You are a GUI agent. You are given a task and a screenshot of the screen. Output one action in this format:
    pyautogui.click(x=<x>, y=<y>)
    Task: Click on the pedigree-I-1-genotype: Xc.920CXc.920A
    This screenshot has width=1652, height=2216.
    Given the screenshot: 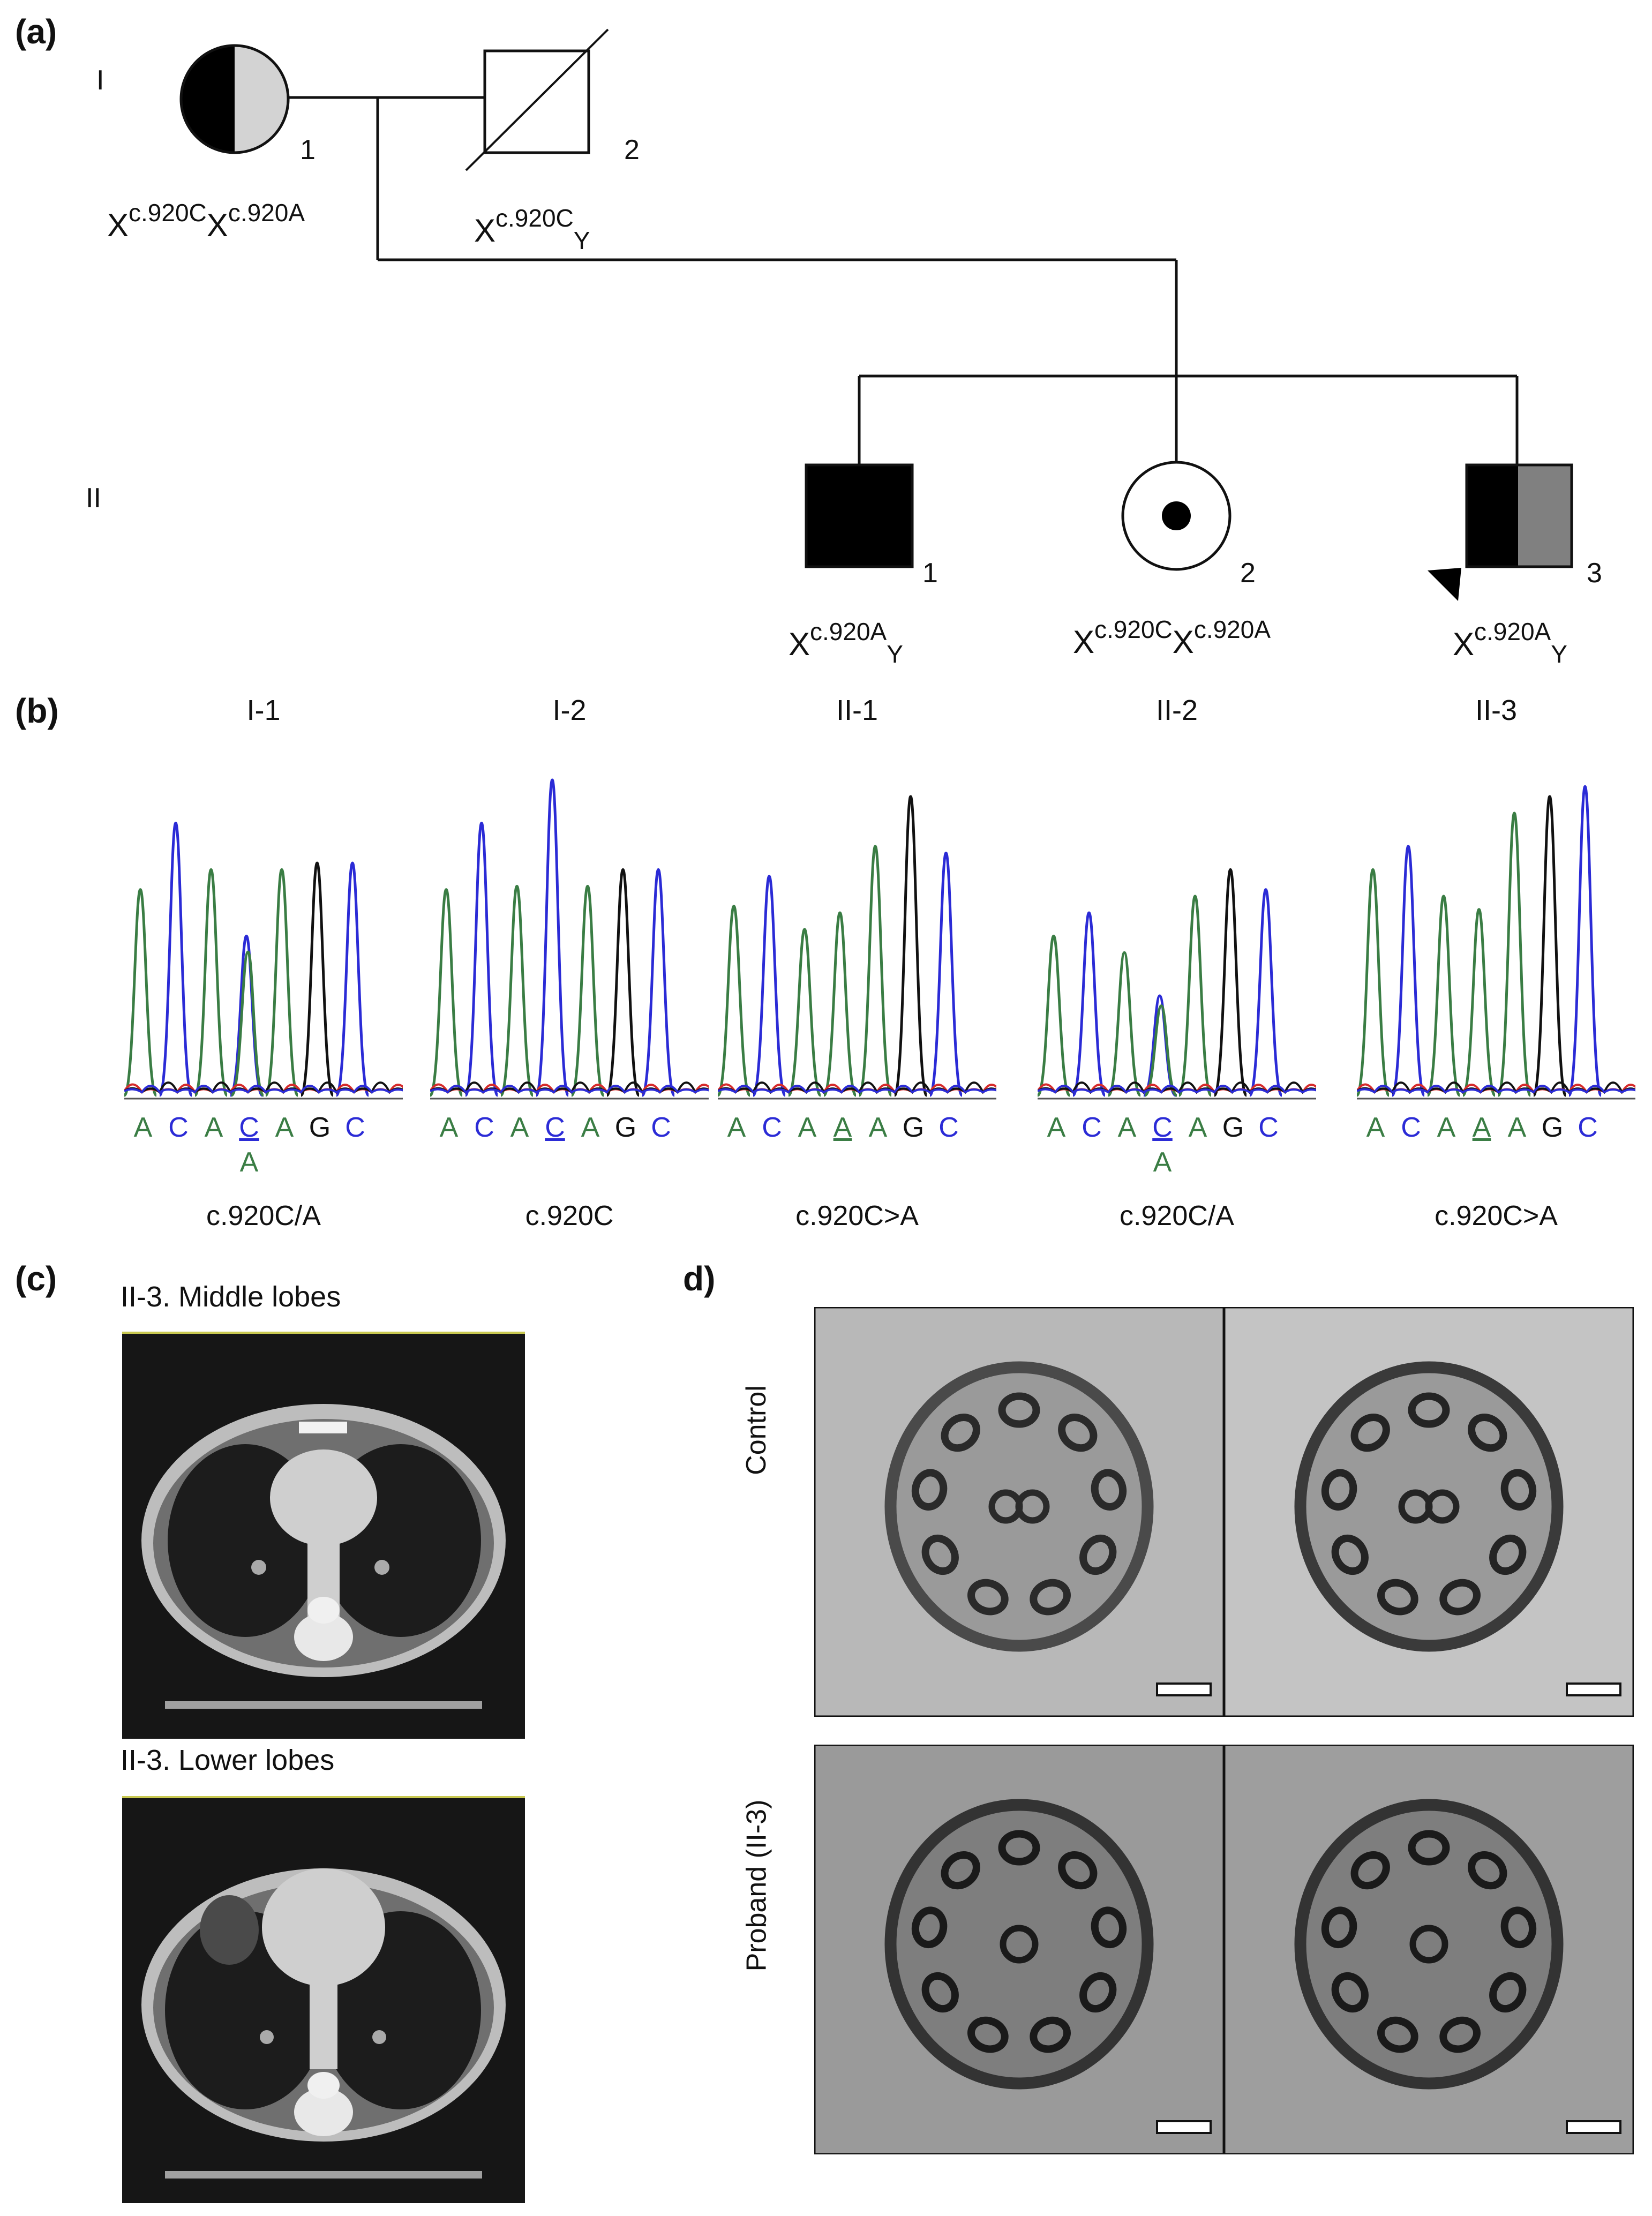 What is the action you would take?
    pyautogui.click(x=206, y=221)
    